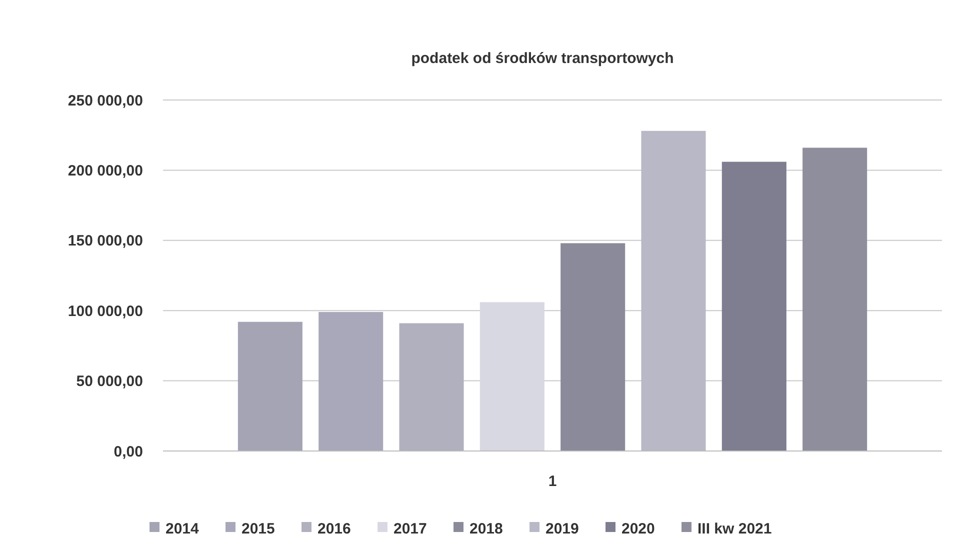  What do you see at coordinates (128, 451) in the screenshot?
I see `y-tick-label: 0,00` at bounding box center [128, 451].